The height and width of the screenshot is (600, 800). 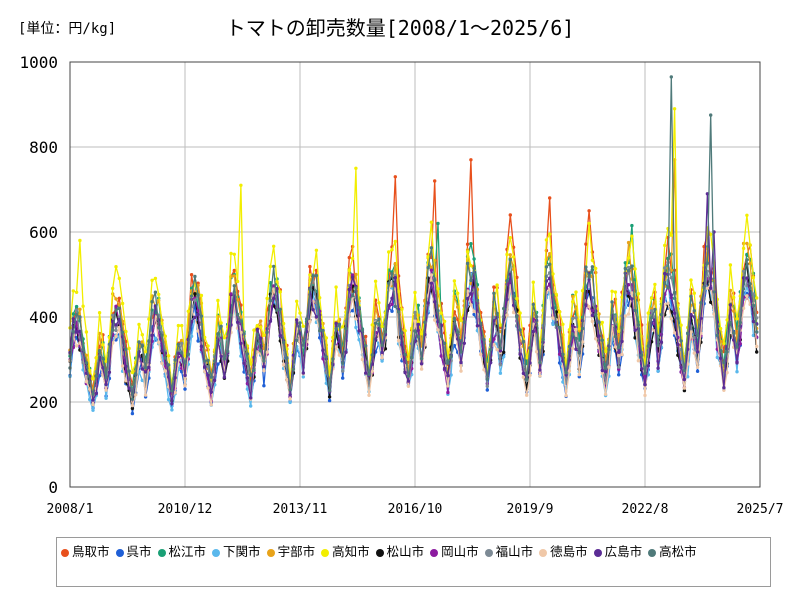 I want to click on y-tick-label: 400, so click(x=43, y=317).